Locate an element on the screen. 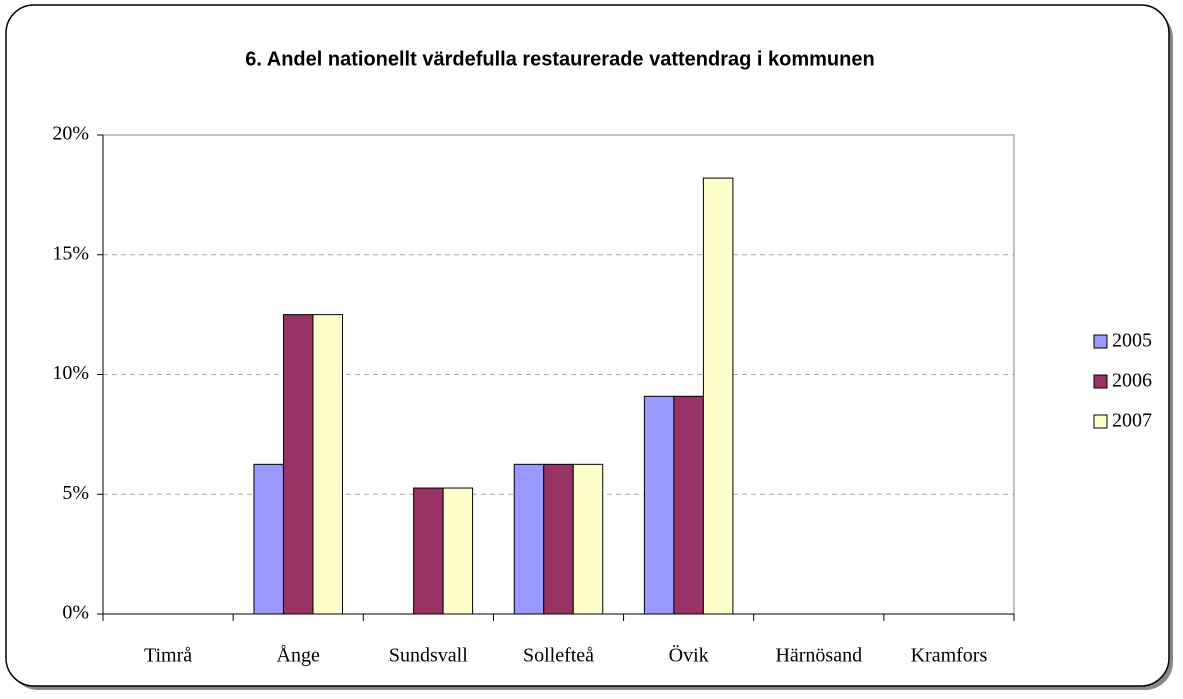 The image size is (1183, 699). x-tick-label: Ånge is located at coordinates (298, 656).